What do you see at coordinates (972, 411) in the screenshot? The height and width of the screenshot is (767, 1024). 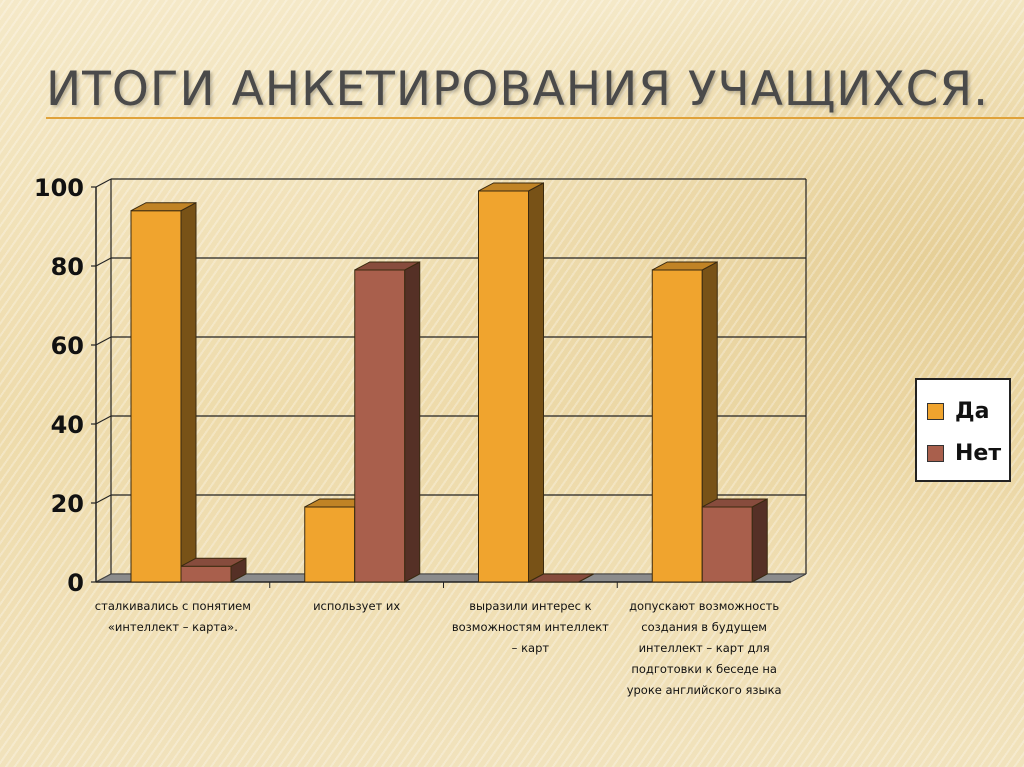 I see `legend-label-da: Да` at bounding box center [972, 411].